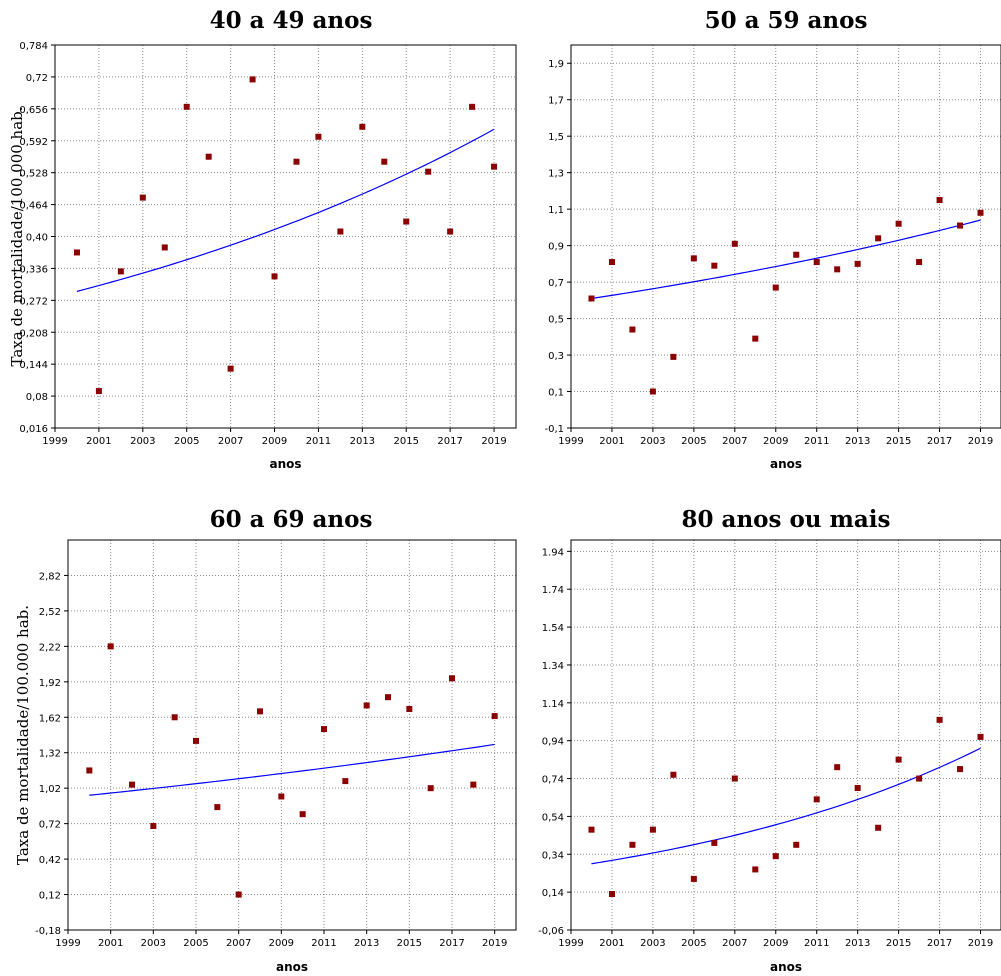  I want to click on y-tick-label: 0,464, so click(33, 206).